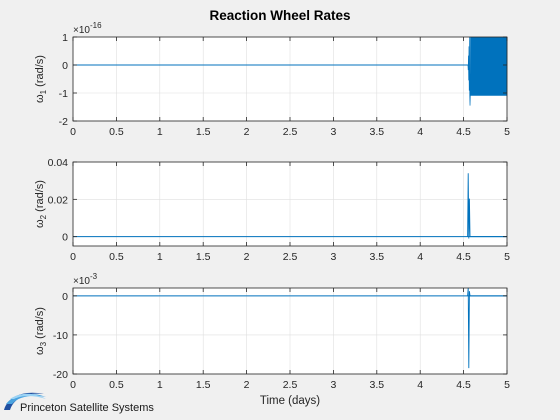 This screenshot has width=560, height=420. Describe the element at coordinates (65, 38) in the screenshot. I see `y-tick-label-3: 1` at that location.